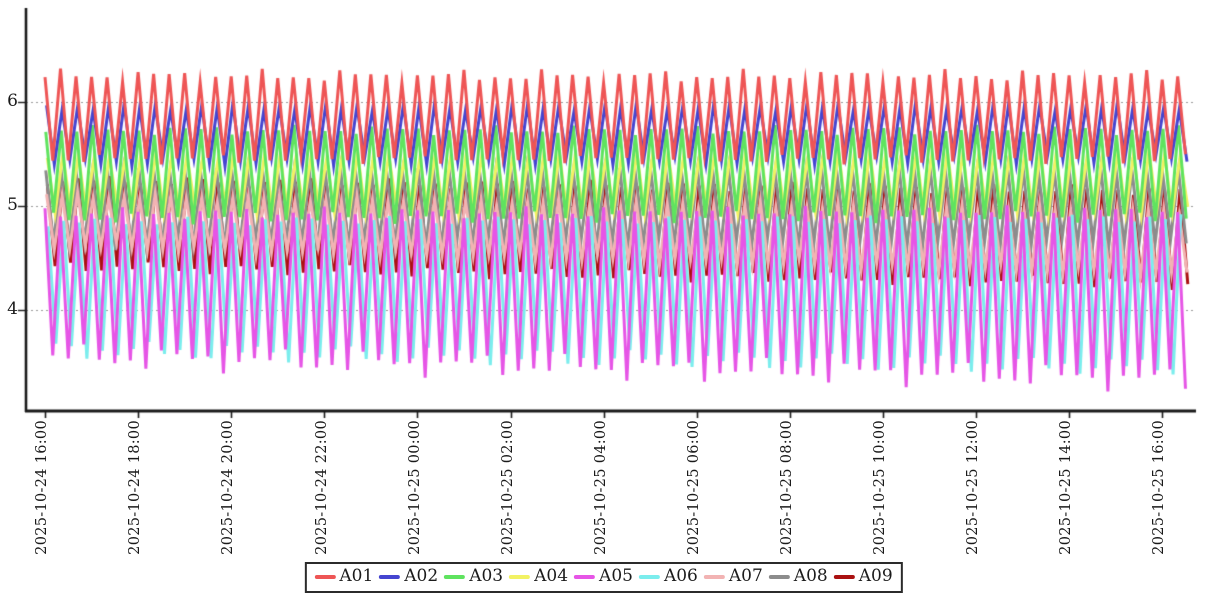  I want to click on x-tick-label: 2025-10-25 02:00, so click(507, 487).